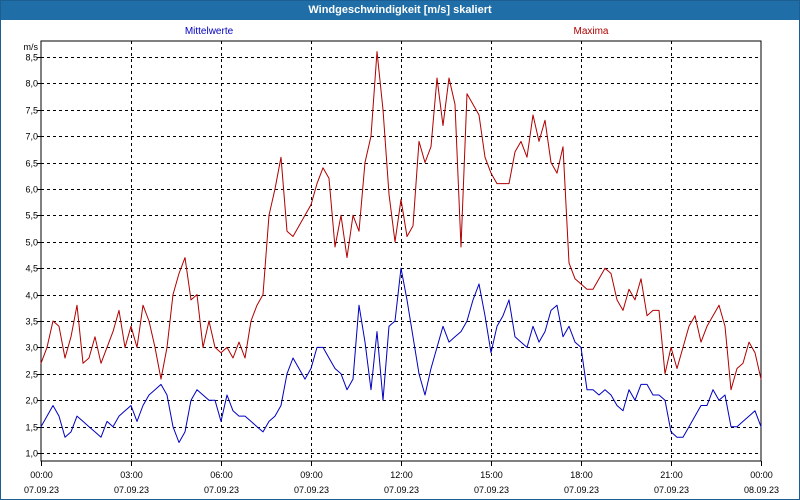  Describe the element at coordinates (31, 216) in the screenshot. I see `y-tick-label: 5,5` at that location.